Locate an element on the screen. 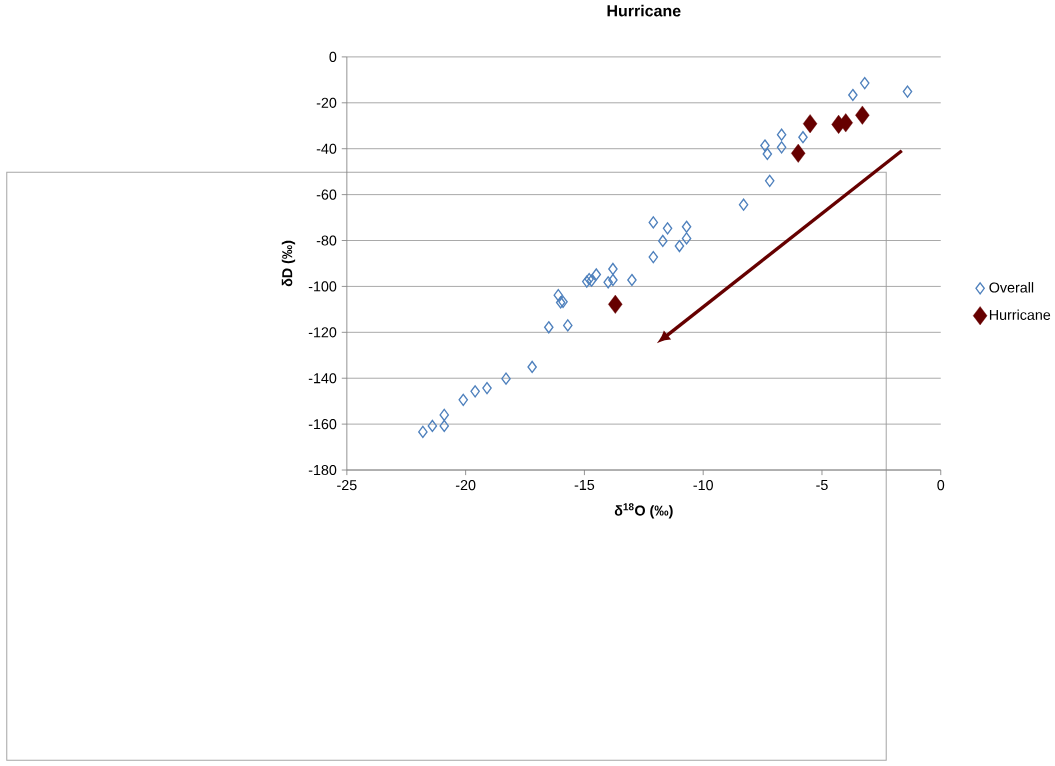 This screenshot has height=766, width=1055. x-axis-title: δ$^{18}$O (‰) is located at coordinates (643, 511).